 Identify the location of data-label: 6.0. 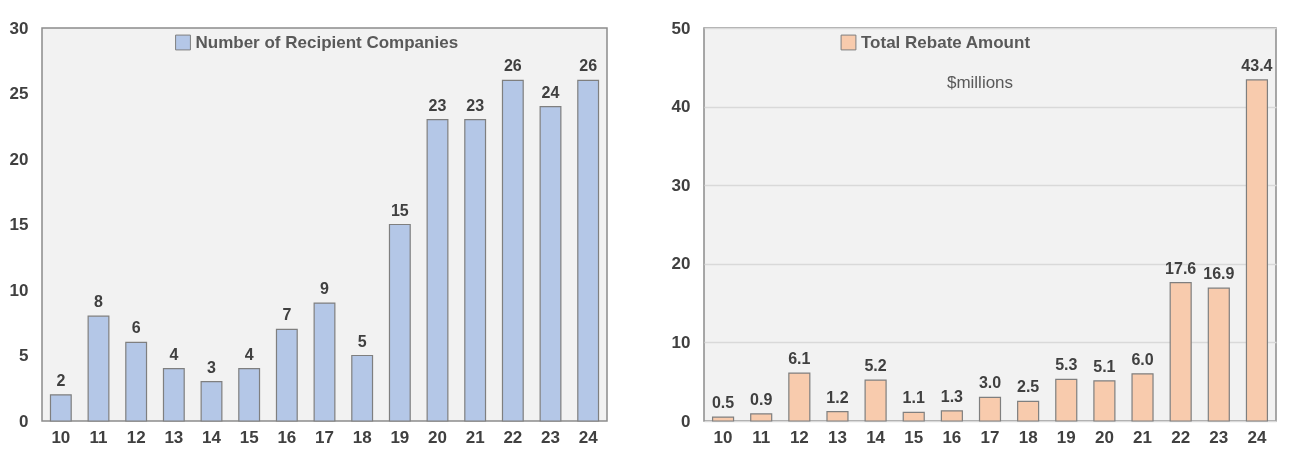
(1142, 359).